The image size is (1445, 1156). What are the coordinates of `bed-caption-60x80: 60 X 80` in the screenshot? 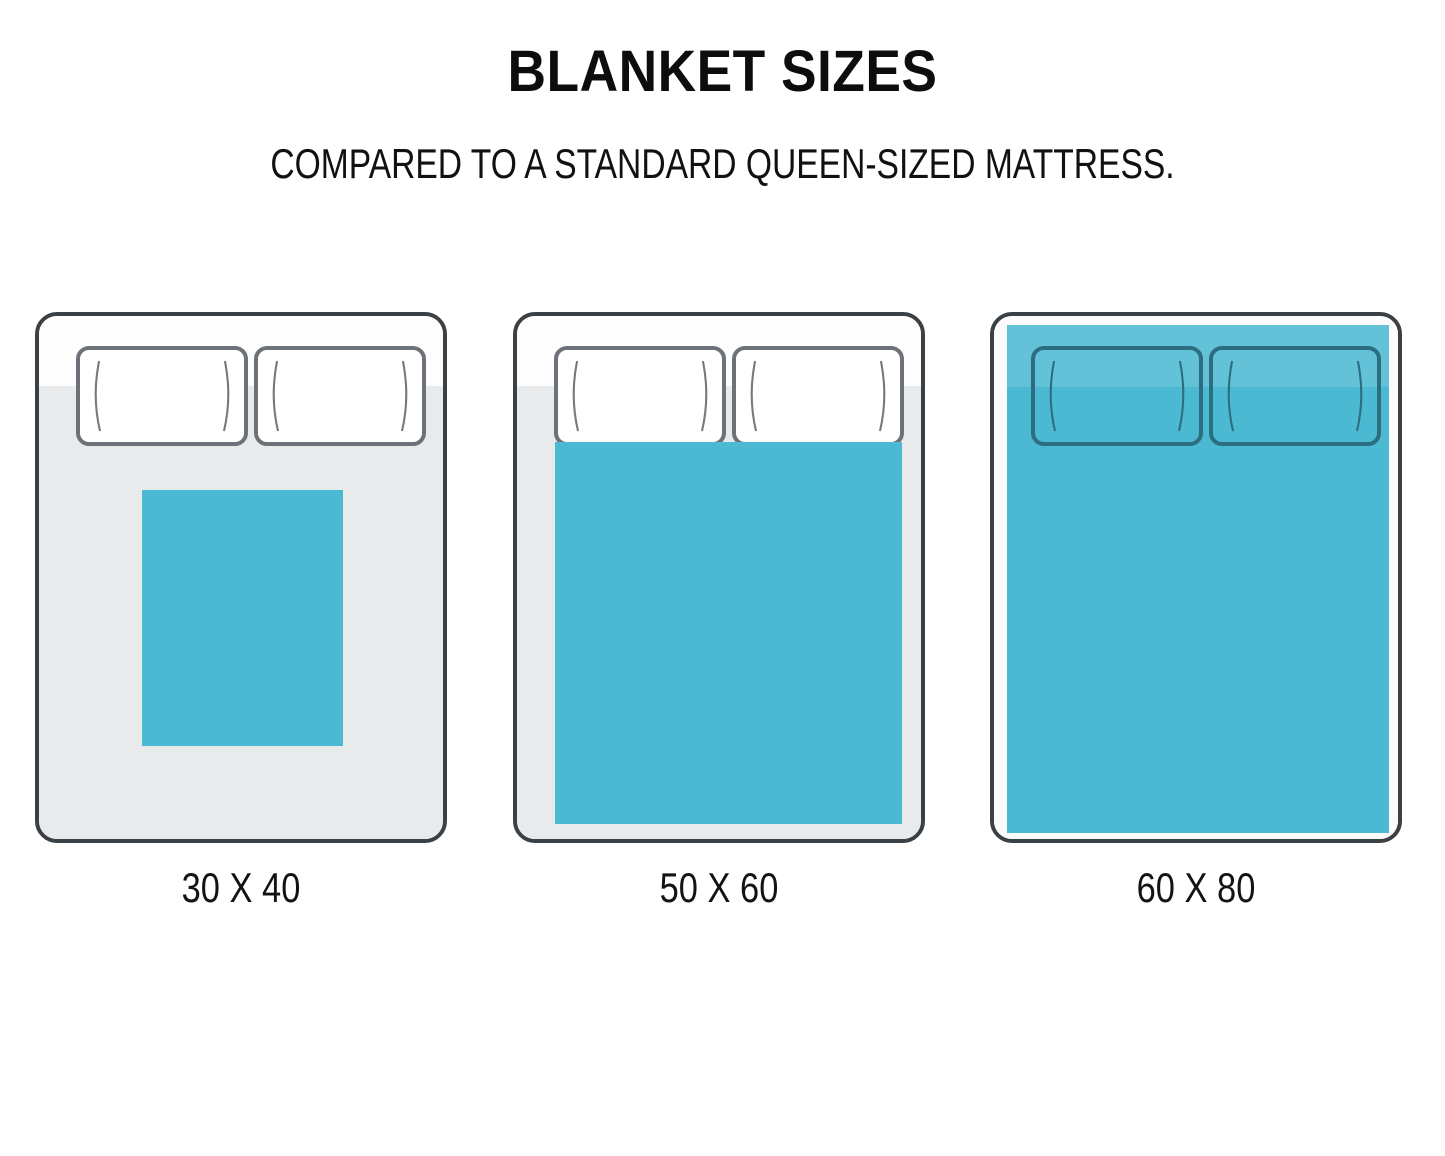 It's located at (1196, 887).